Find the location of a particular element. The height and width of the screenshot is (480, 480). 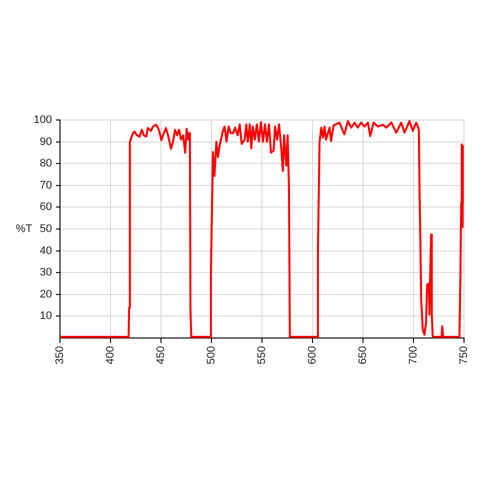

y-tick-label: 20 is located at coordinates (46, 294).